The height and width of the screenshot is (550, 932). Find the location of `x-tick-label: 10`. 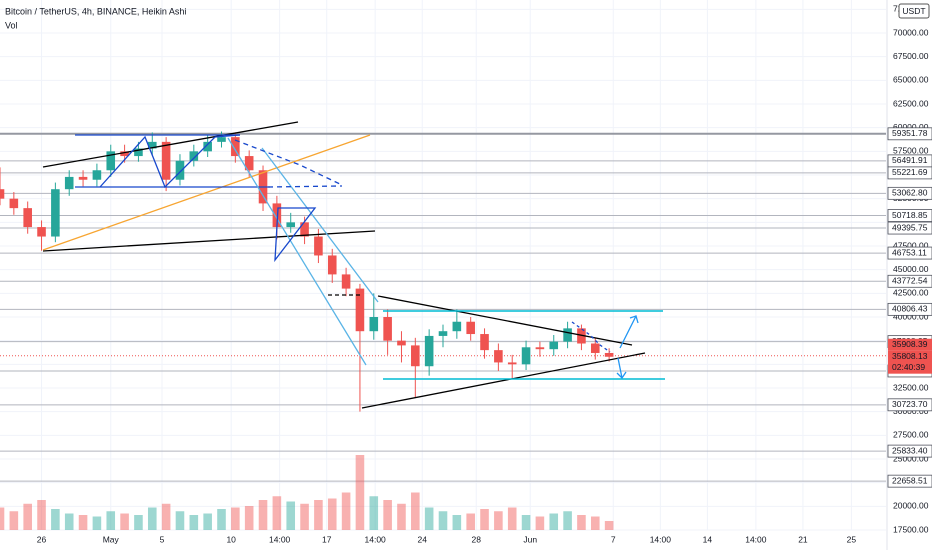

x-tick-label: 10 is located at coordinates (231, 539).